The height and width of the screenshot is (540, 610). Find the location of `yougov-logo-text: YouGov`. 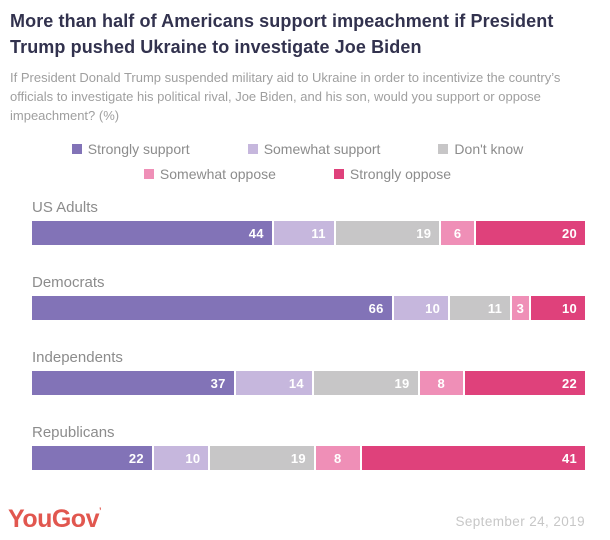

yougov-logo-text: YouGov is located at coordinates (53, 519).